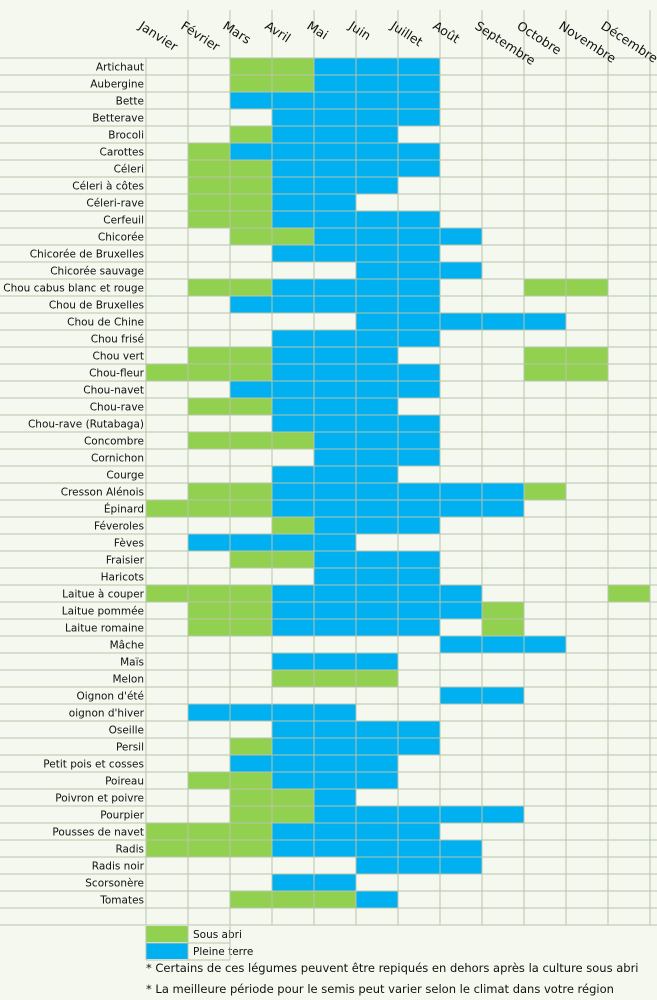  I want to click on row-label: Chou-fleur, so click(117, 374).